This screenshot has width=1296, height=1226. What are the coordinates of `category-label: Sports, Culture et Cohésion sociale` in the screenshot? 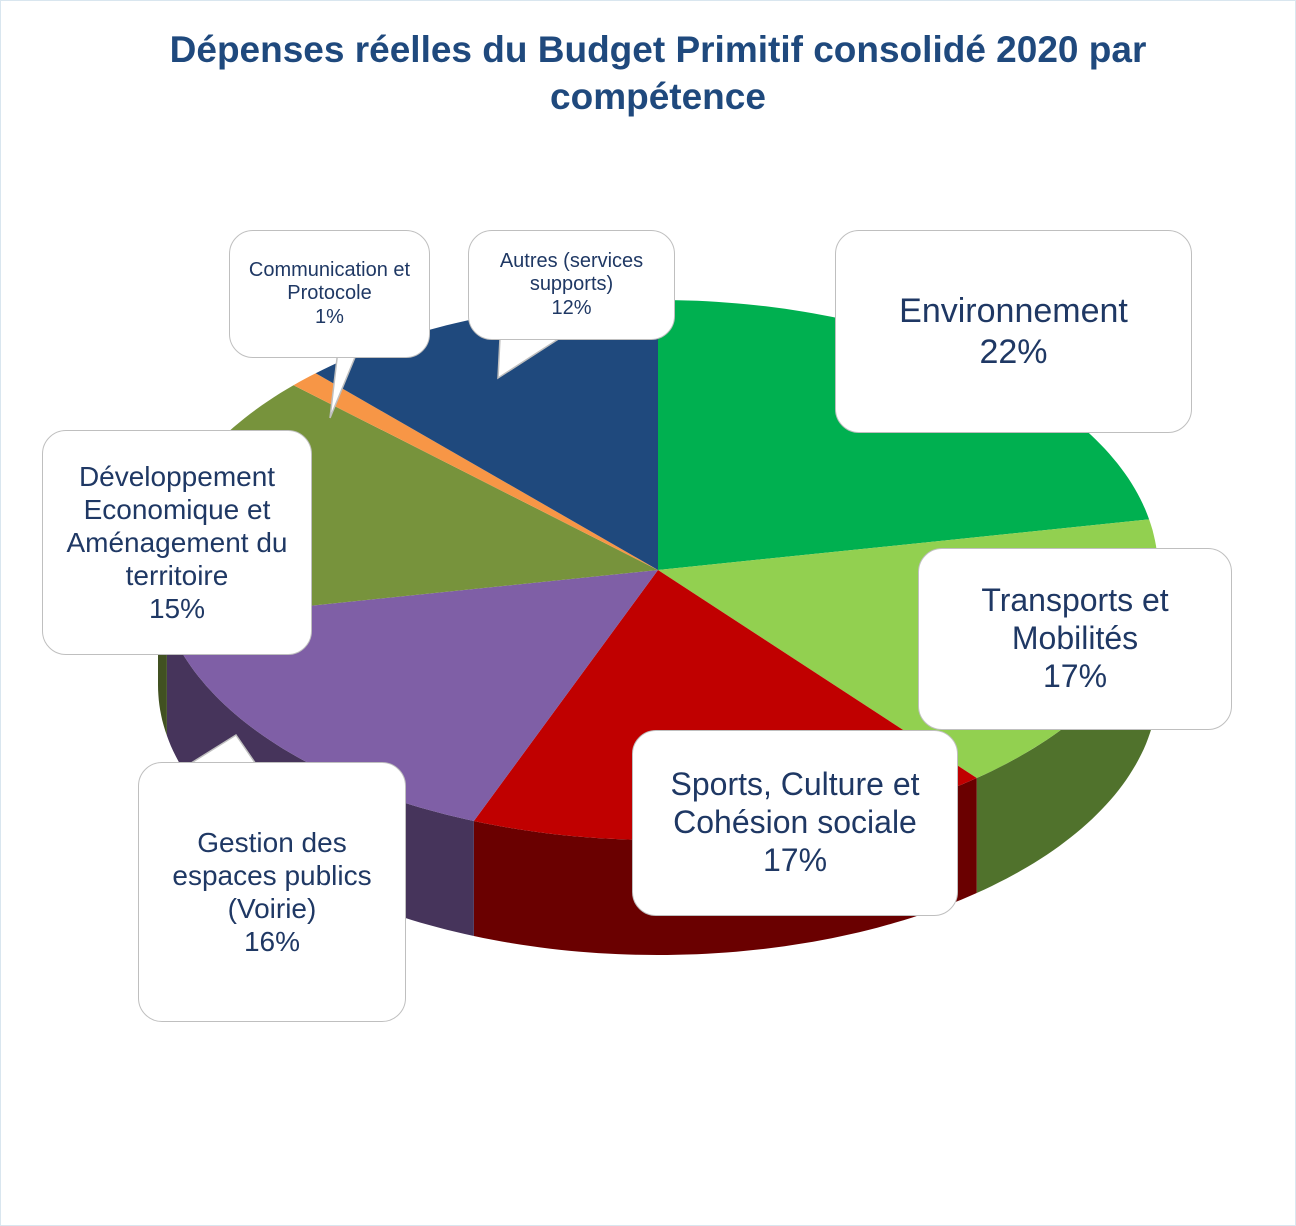 It's located at (795, 803).